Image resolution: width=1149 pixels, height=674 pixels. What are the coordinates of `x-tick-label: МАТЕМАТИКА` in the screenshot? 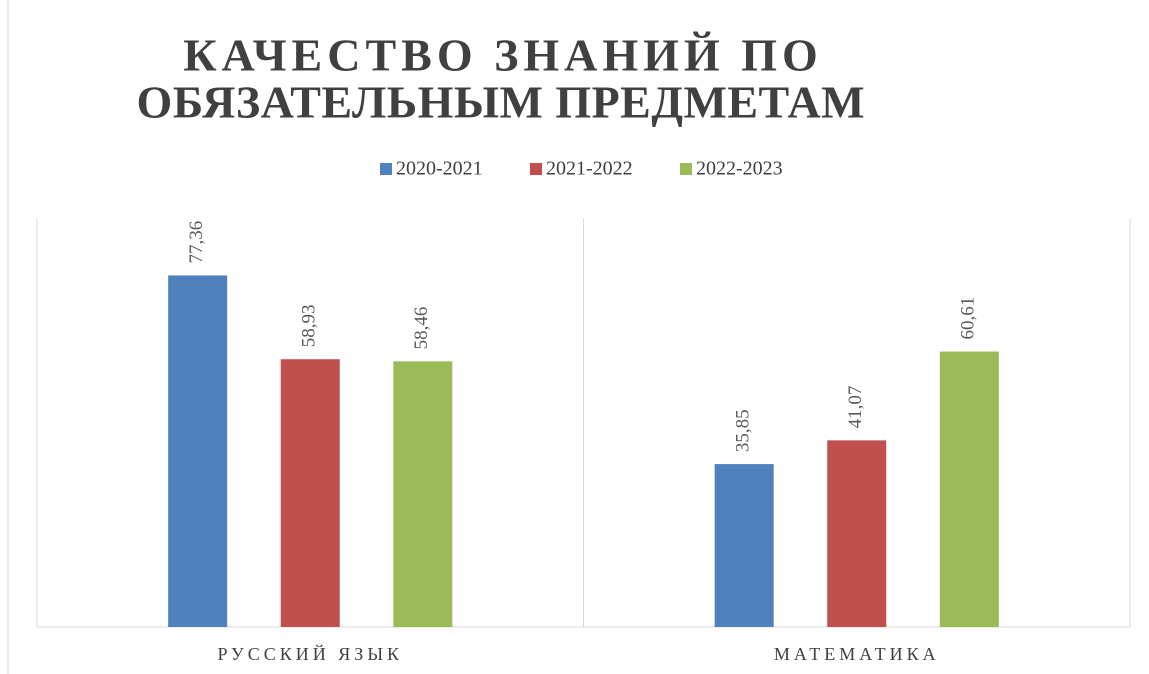 It's located at (857, 654).